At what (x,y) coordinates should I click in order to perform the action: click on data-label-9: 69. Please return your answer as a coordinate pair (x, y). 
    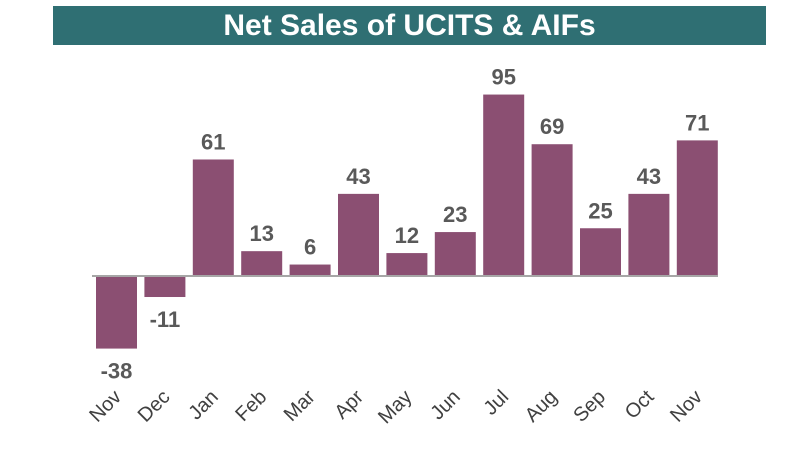
    Looking at the image, I should click on (552, 126).